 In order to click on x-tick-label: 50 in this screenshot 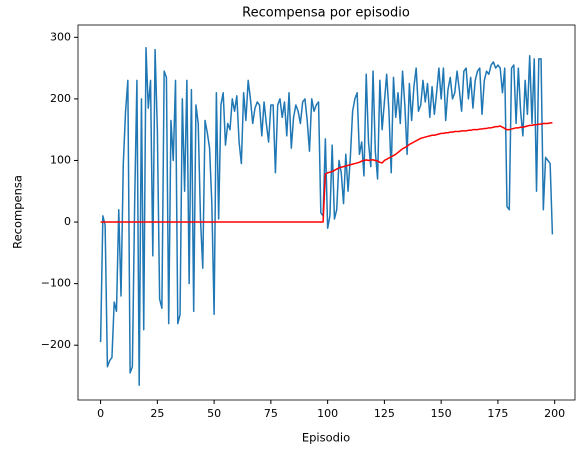, I will do `click(214, 413)`.